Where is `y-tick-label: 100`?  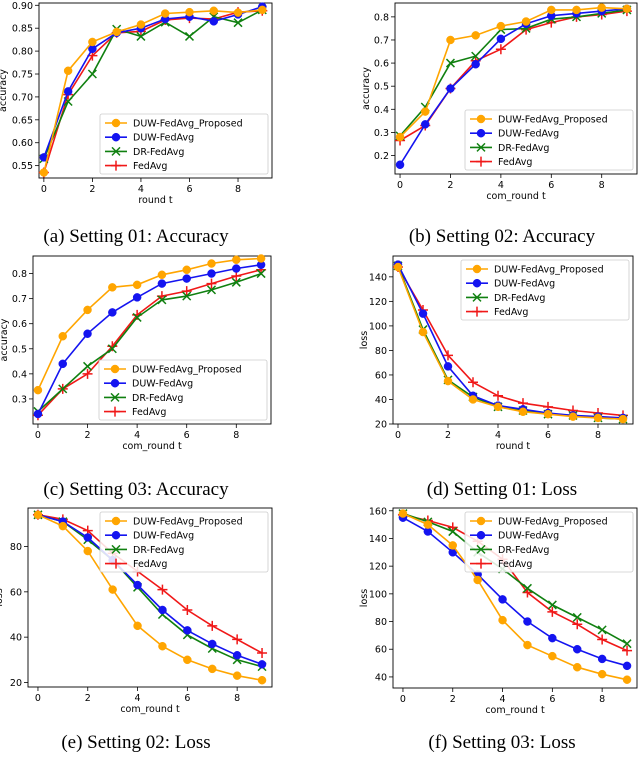 y-tick-label: 100 is located at coordinates (378, 326).